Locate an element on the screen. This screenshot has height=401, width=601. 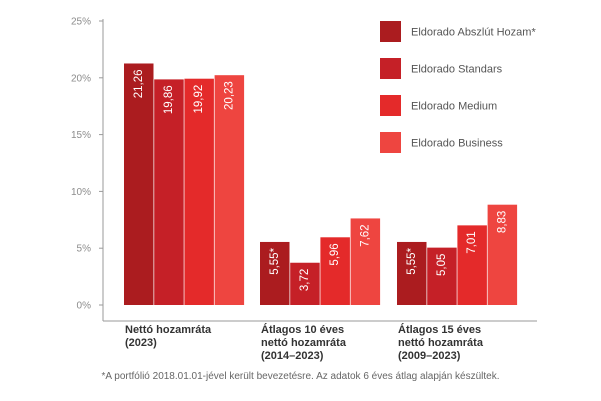
y-tick-label: 25% is located at coordinates (81, 22).